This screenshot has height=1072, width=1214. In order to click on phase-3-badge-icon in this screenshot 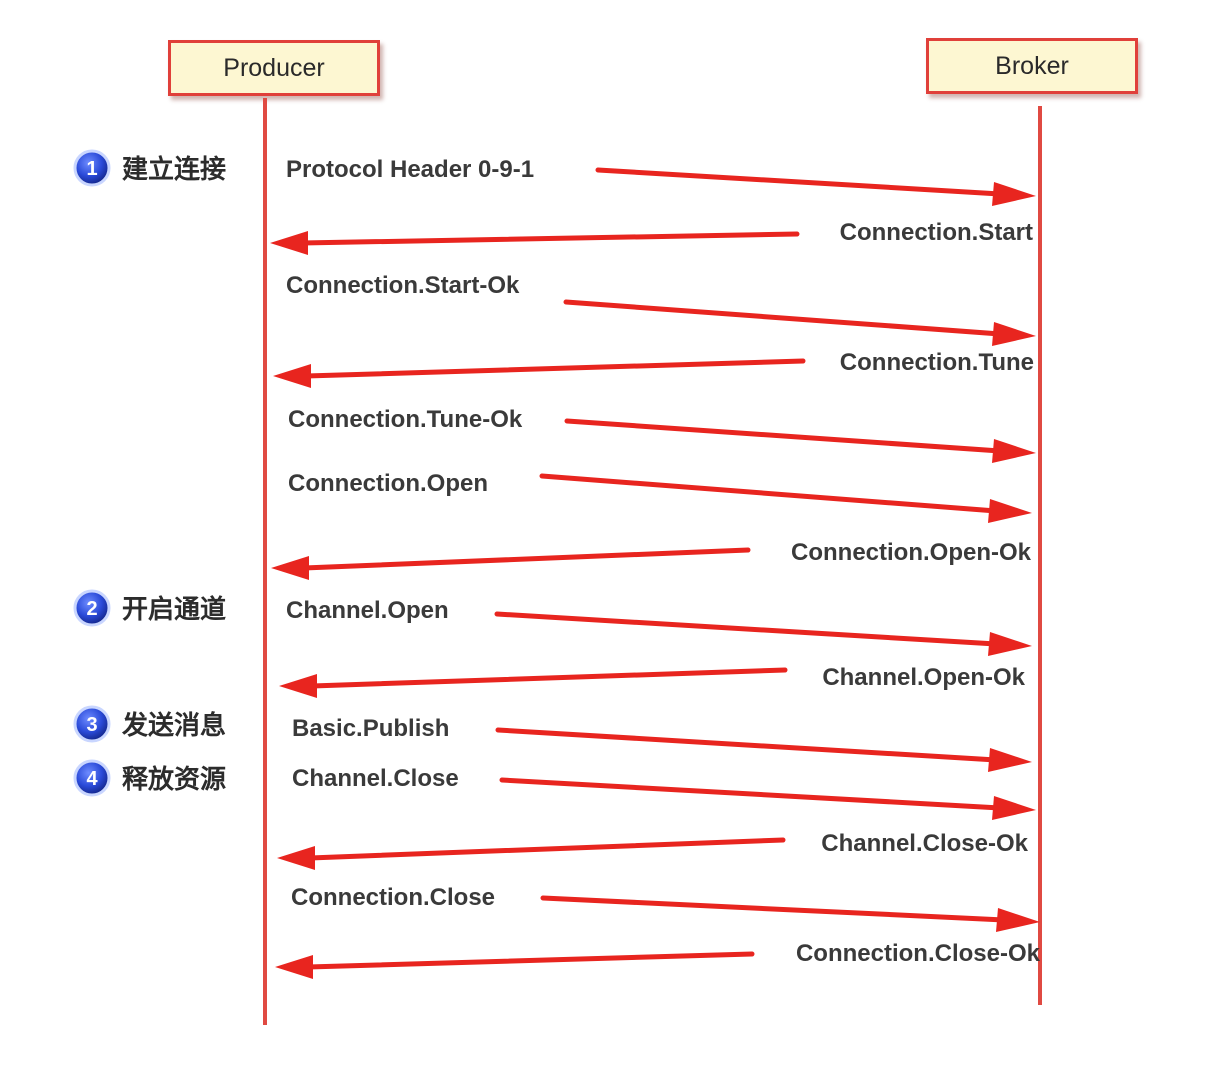, I will do `click(92, 724)`.